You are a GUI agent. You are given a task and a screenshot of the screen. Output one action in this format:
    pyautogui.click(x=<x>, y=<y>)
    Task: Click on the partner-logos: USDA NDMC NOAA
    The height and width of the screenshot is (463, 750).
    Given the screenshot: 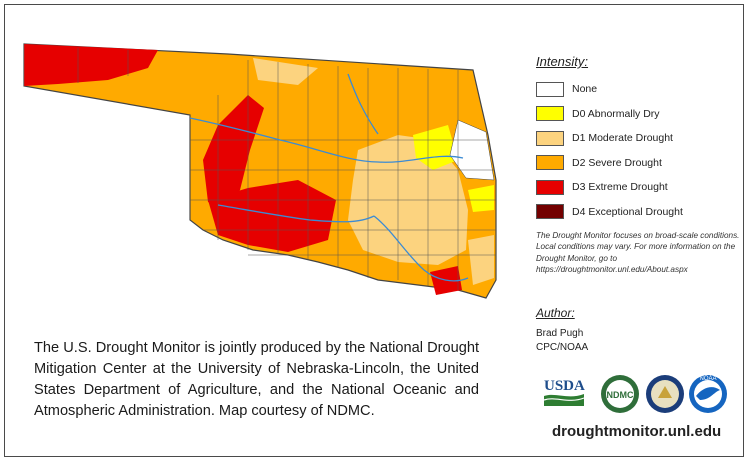 What is the action you would take?
    pyautogui.click(x=635, y=394)
    